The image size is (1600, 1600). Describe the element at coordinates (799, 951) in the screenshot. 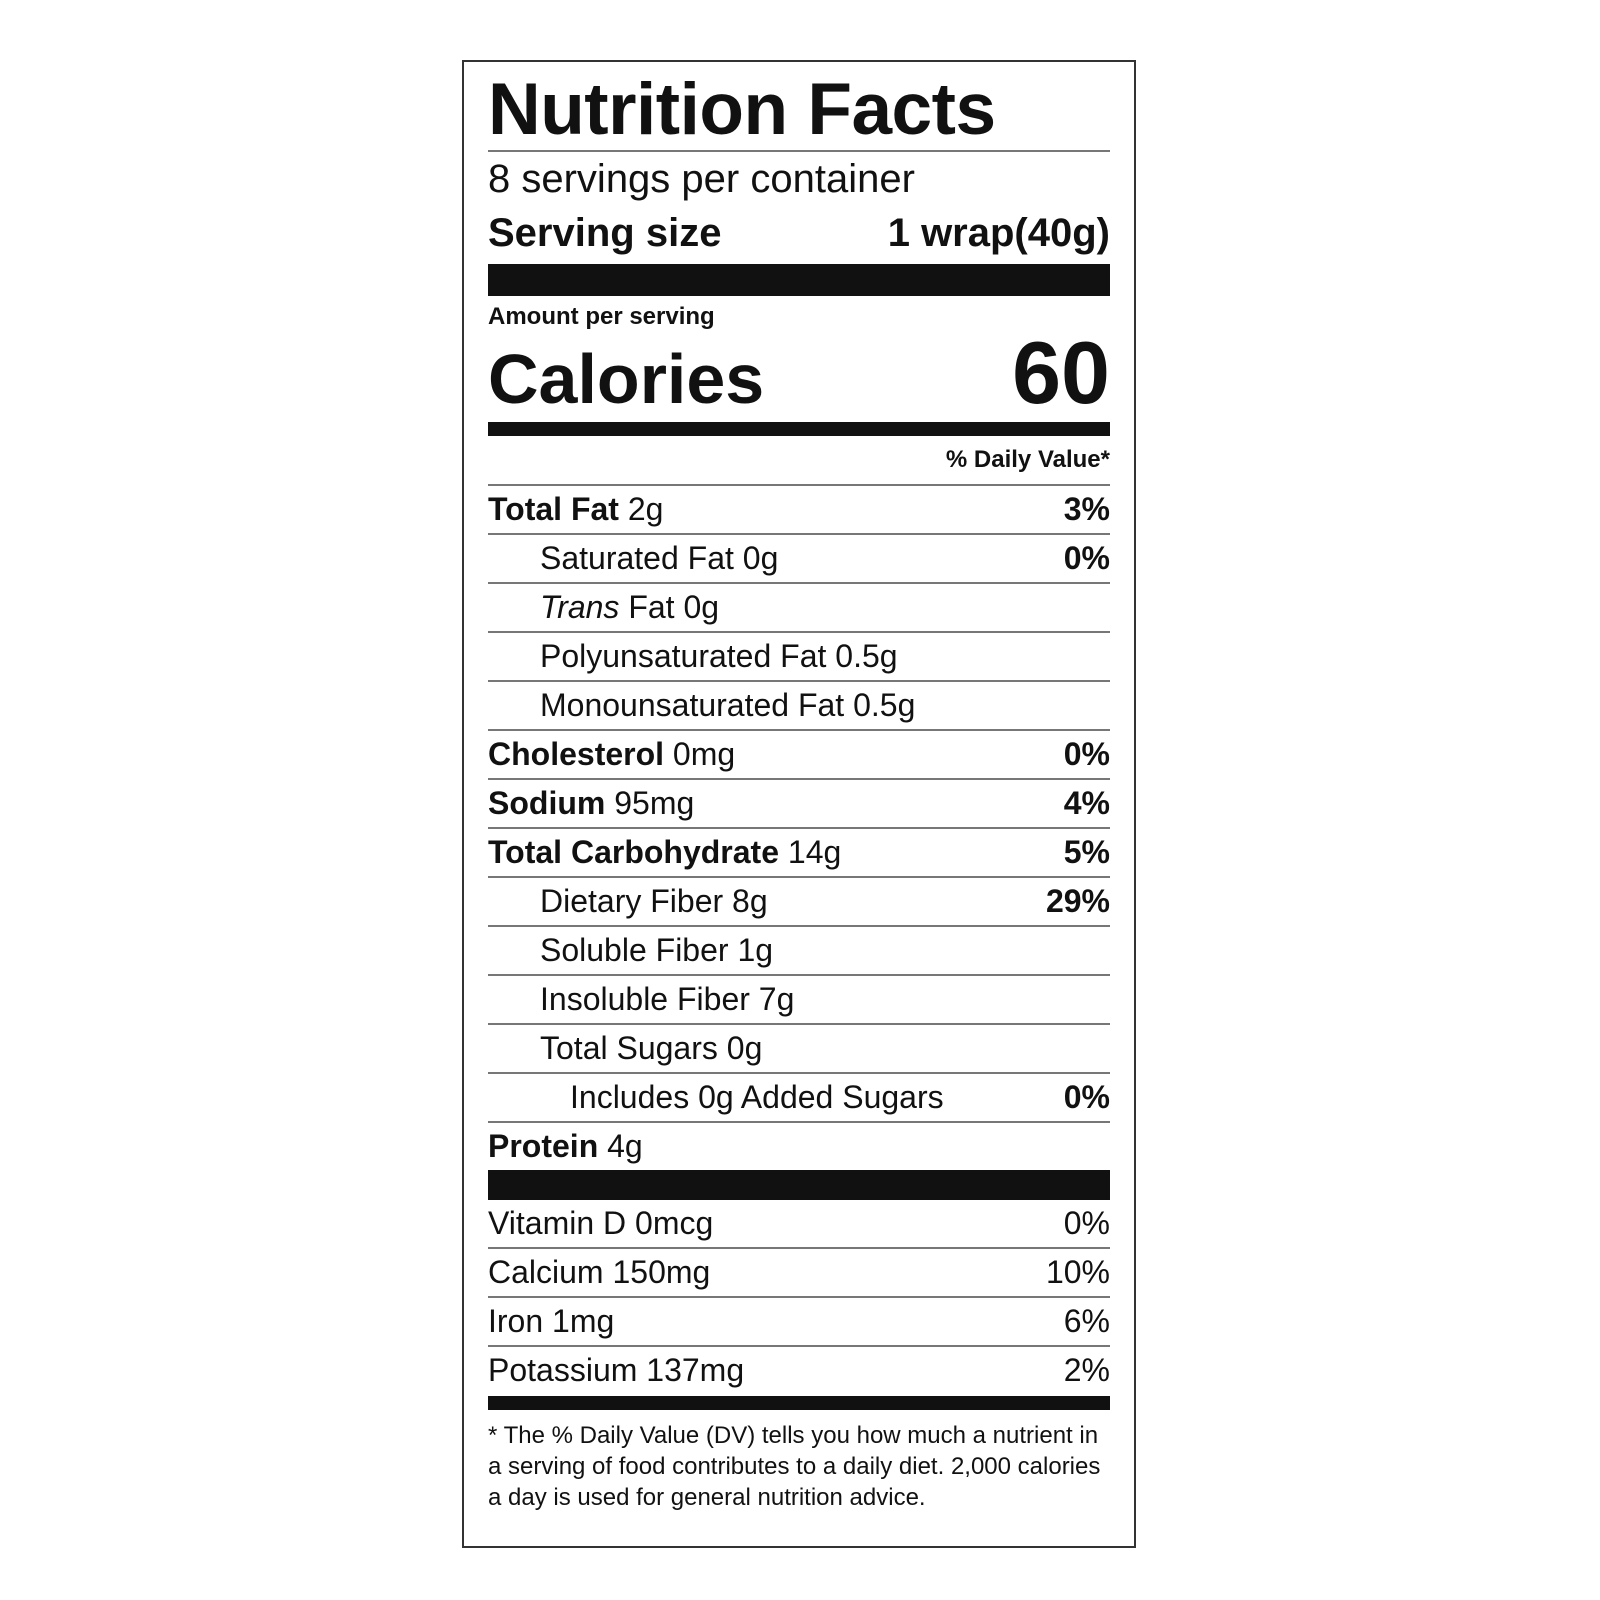

I see `nutrient-row: Soluble Fiber 1g` at that location.